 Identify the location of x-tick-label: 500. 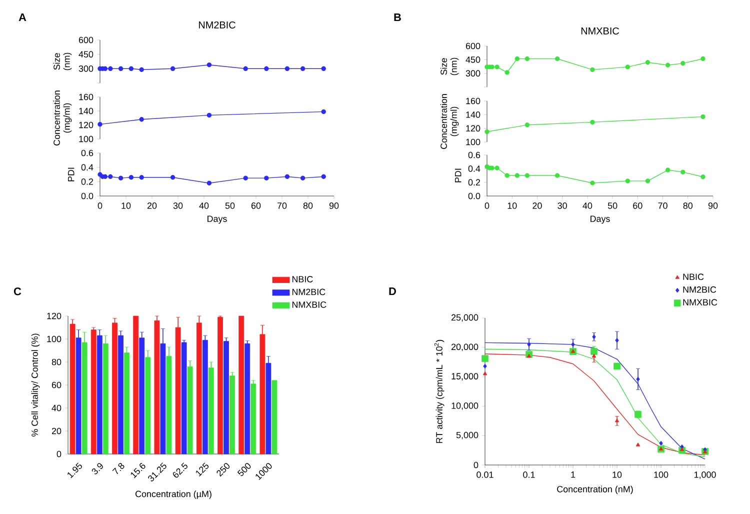
(244, 469).